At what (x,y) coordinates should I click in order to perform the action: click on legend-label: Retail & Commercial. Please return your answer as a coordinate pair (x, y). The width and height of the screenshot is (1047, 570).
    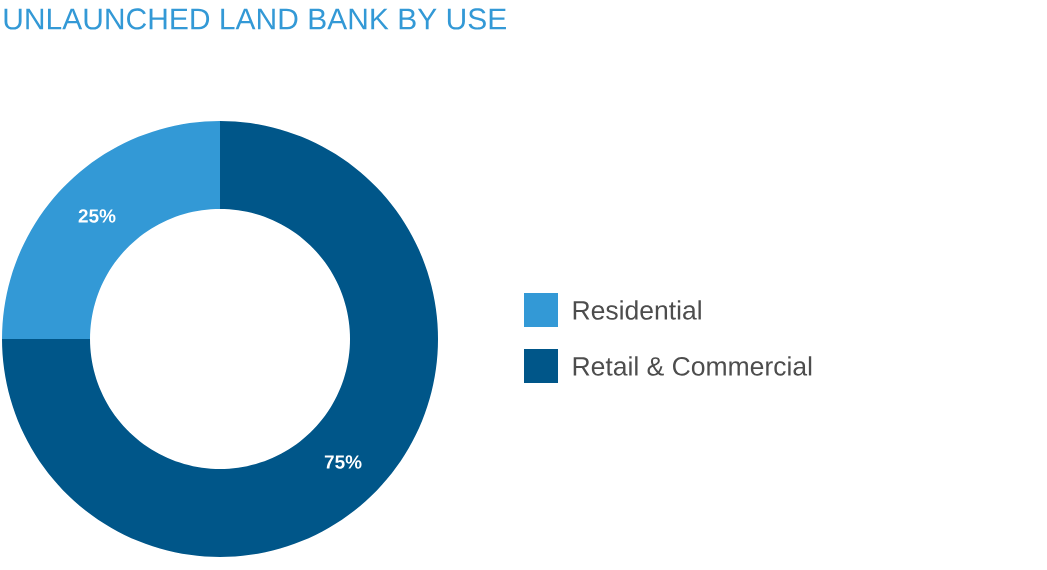
    Looking at the image, I should click on (692, 366).